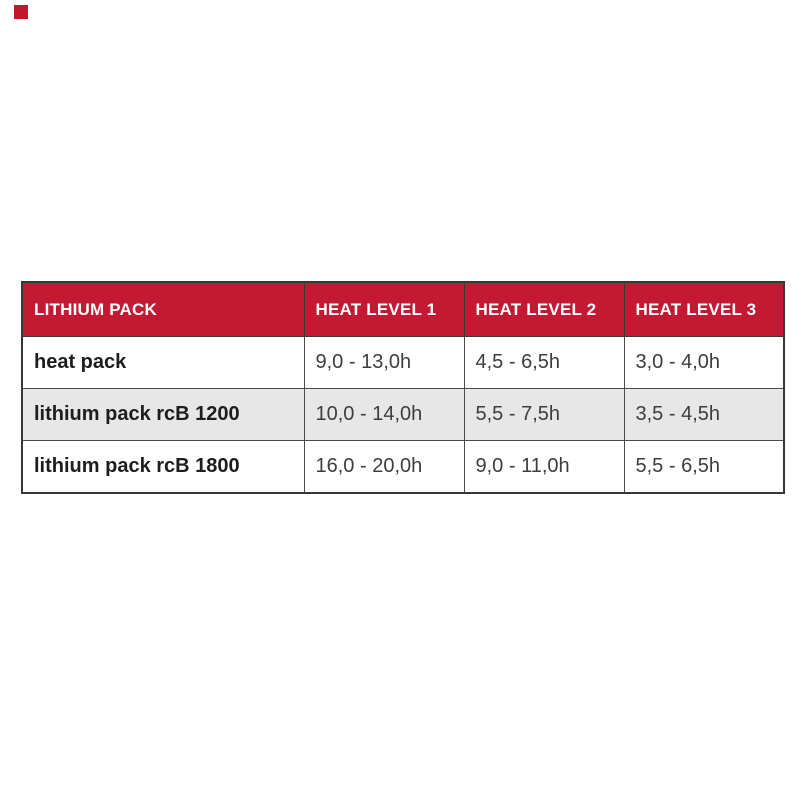 The image size is (800, 800). I want to click on cell-value: 10,0 - 14,0h, so click(384, 414).